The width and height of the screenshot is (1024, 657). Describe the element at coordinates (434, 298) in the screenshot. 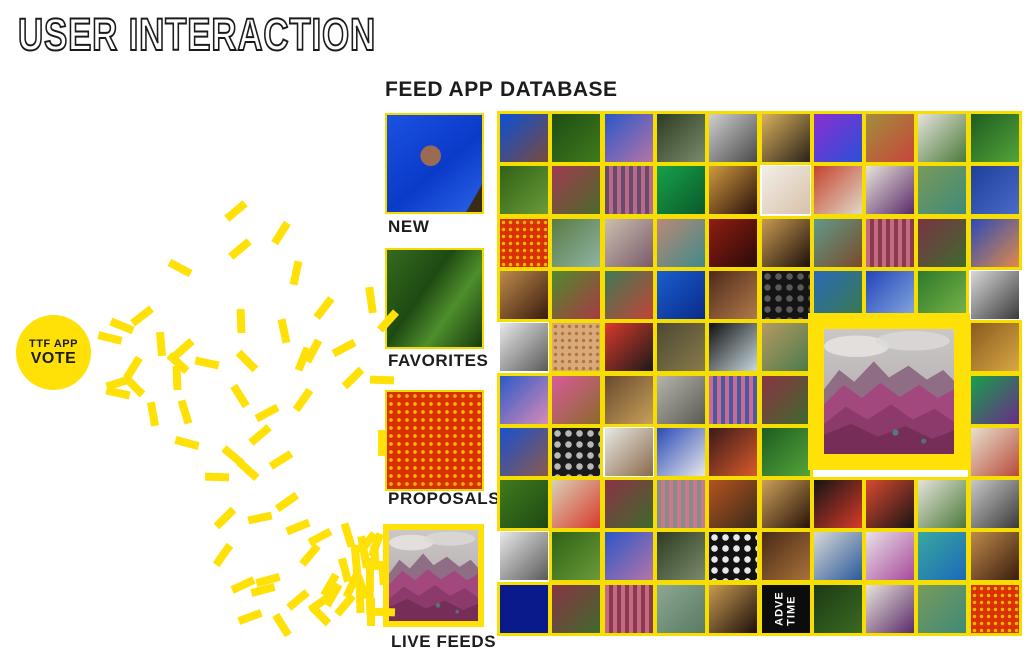

I see `feed-thumbnail-favorites` at that location.